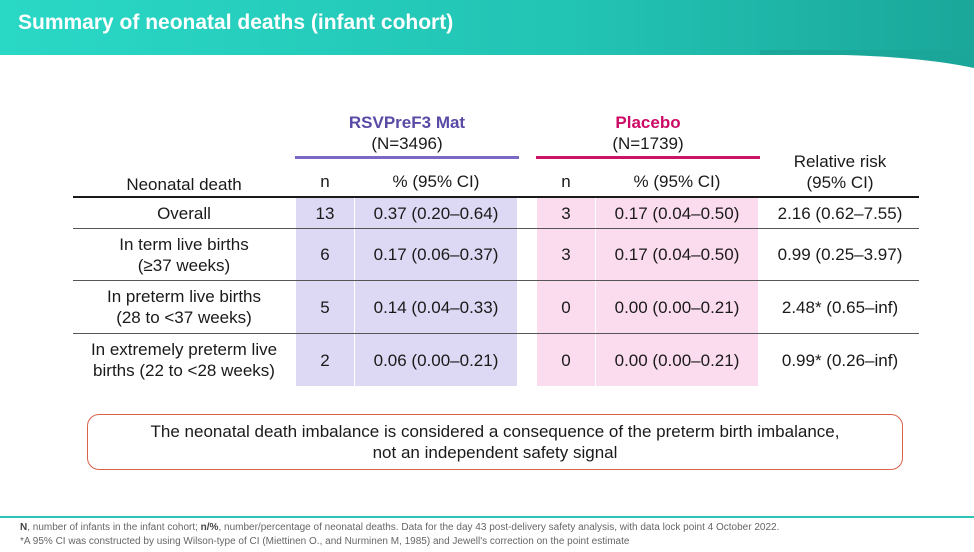 The image size is (974, 552). I want to click on vaccine-pct-cell: 0.06 (0.00–0.21), so click(436, 360).